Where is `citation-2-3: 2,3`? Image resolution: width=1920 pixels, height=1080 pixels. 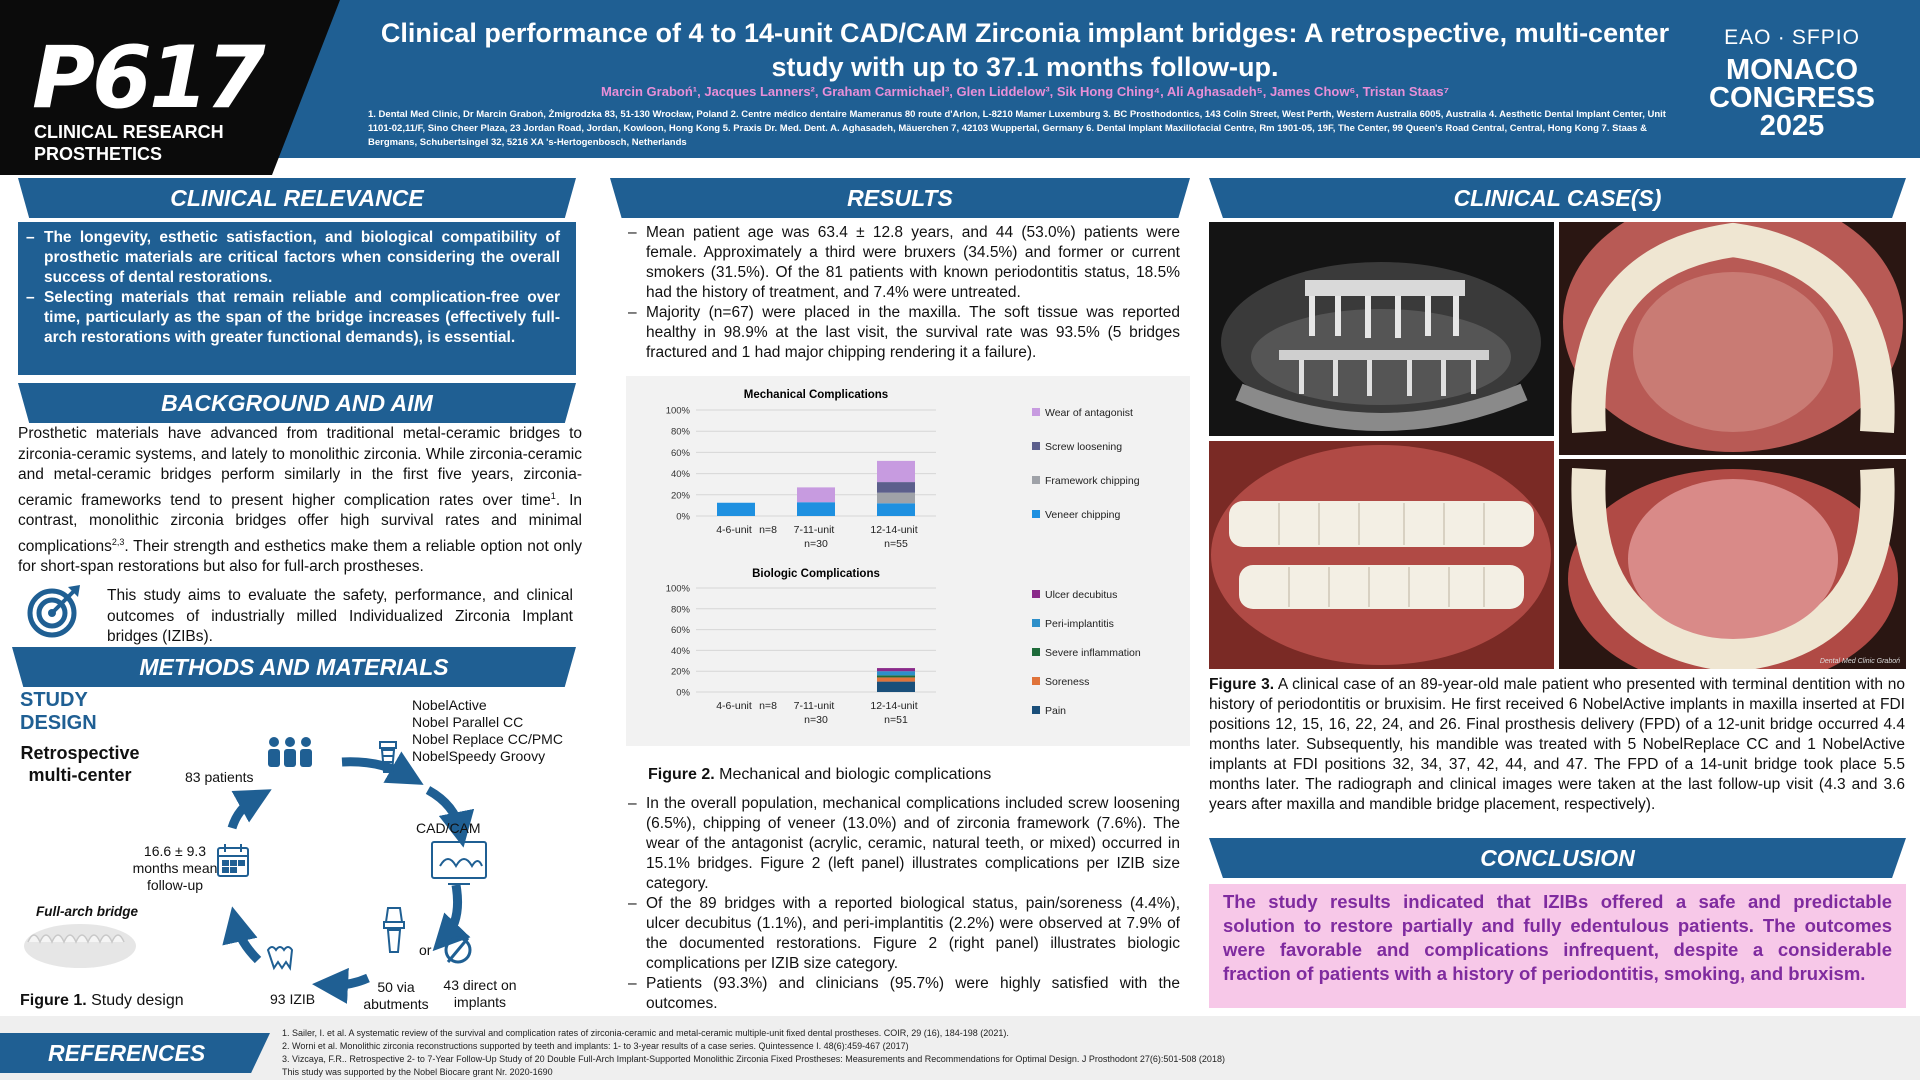 citation-2-3: 2,3 is located at coordinates (118, 541).